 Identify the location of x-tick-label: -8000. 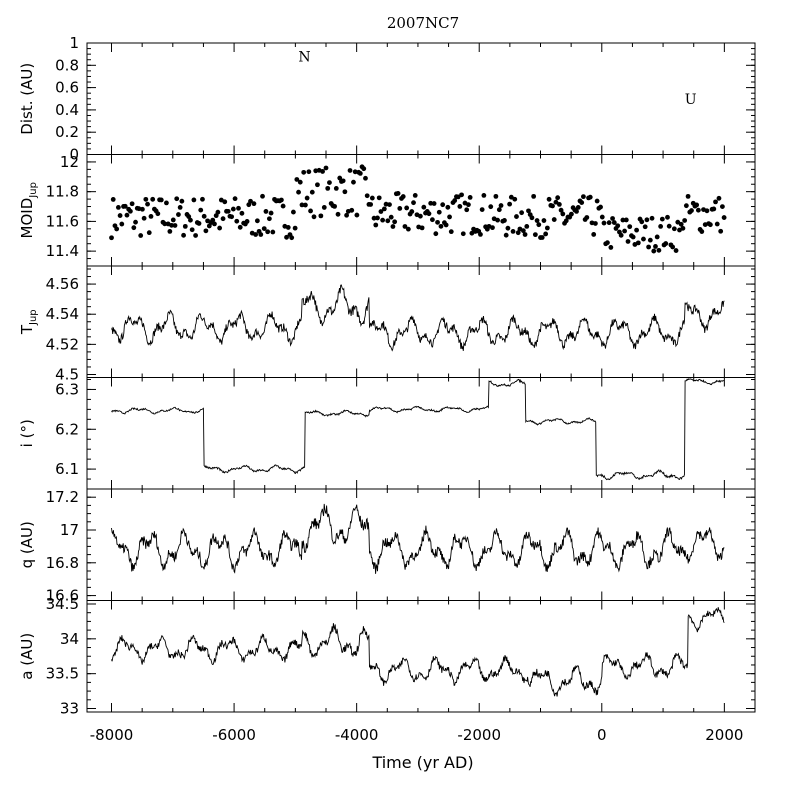
(112, 735).